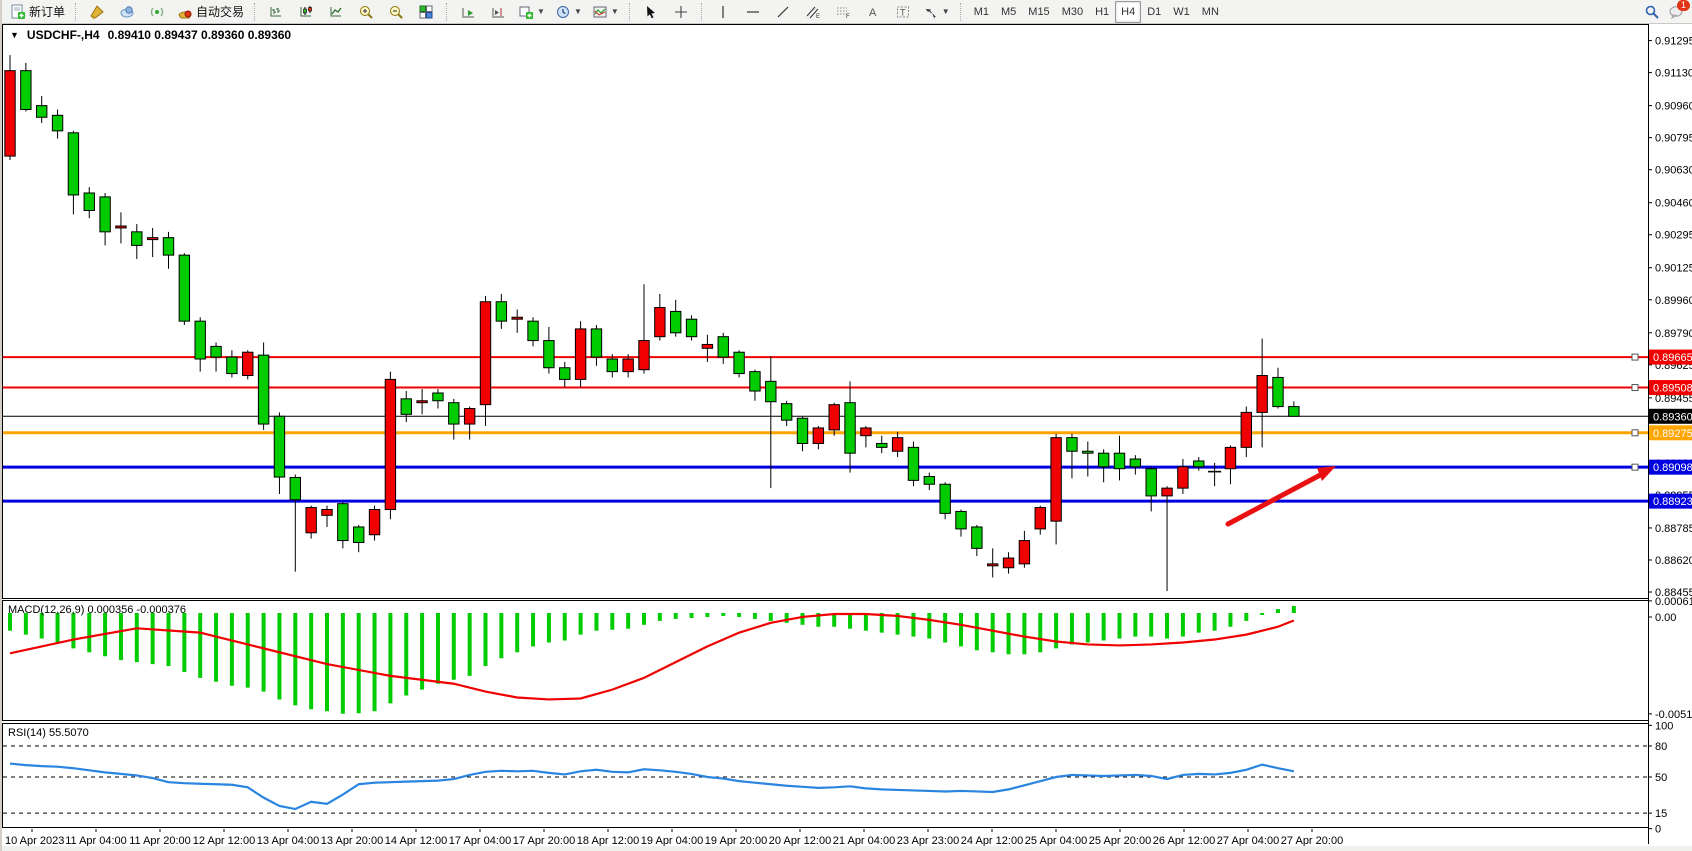  Describe the element at coordinates (1102, 11) in the screenshot. I see `timeframe-H1: H1` at that location.